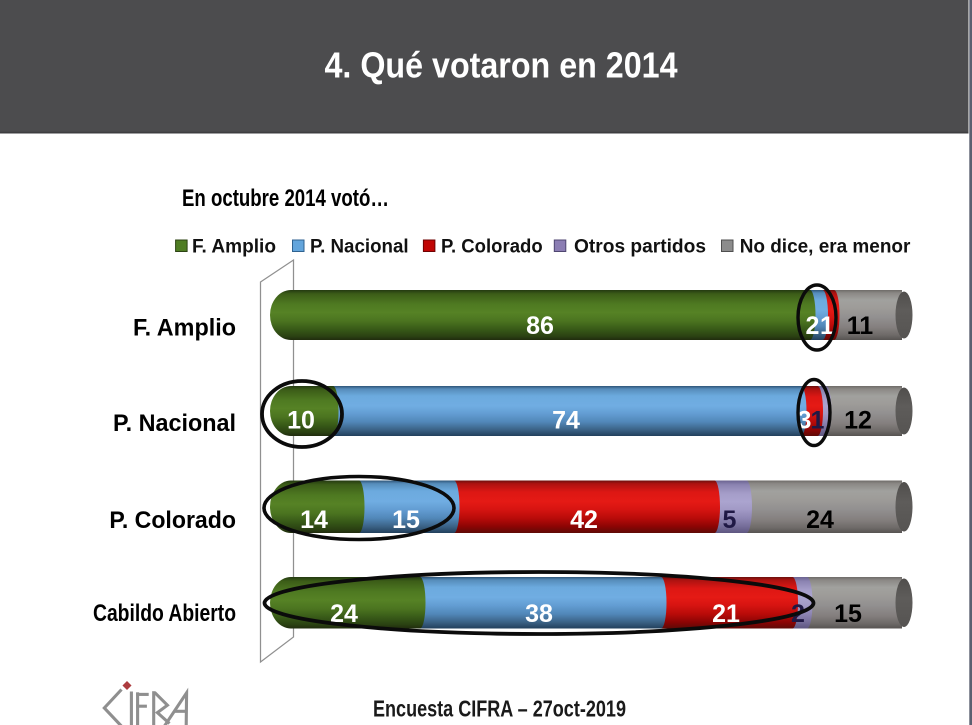 Image resolution: width=972 pixels, height=725 pixels. What do you see at coordinates (501, 65) in the screenshot?
I see `svg-text: 4. Qué votaron en 2014` at bounding box center [501, 65].